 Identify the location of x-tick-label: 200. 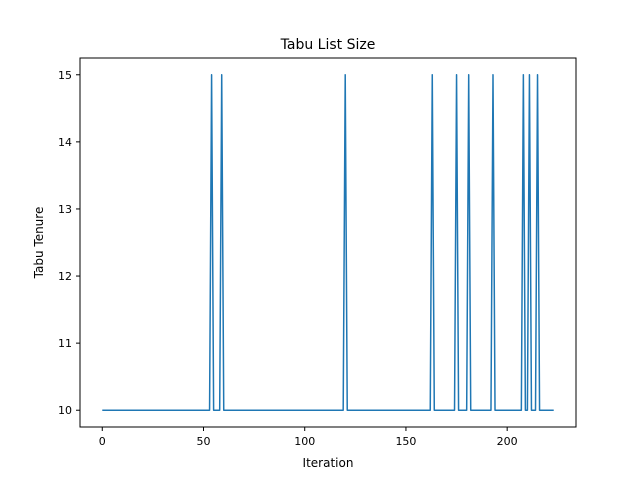
(507, 441).